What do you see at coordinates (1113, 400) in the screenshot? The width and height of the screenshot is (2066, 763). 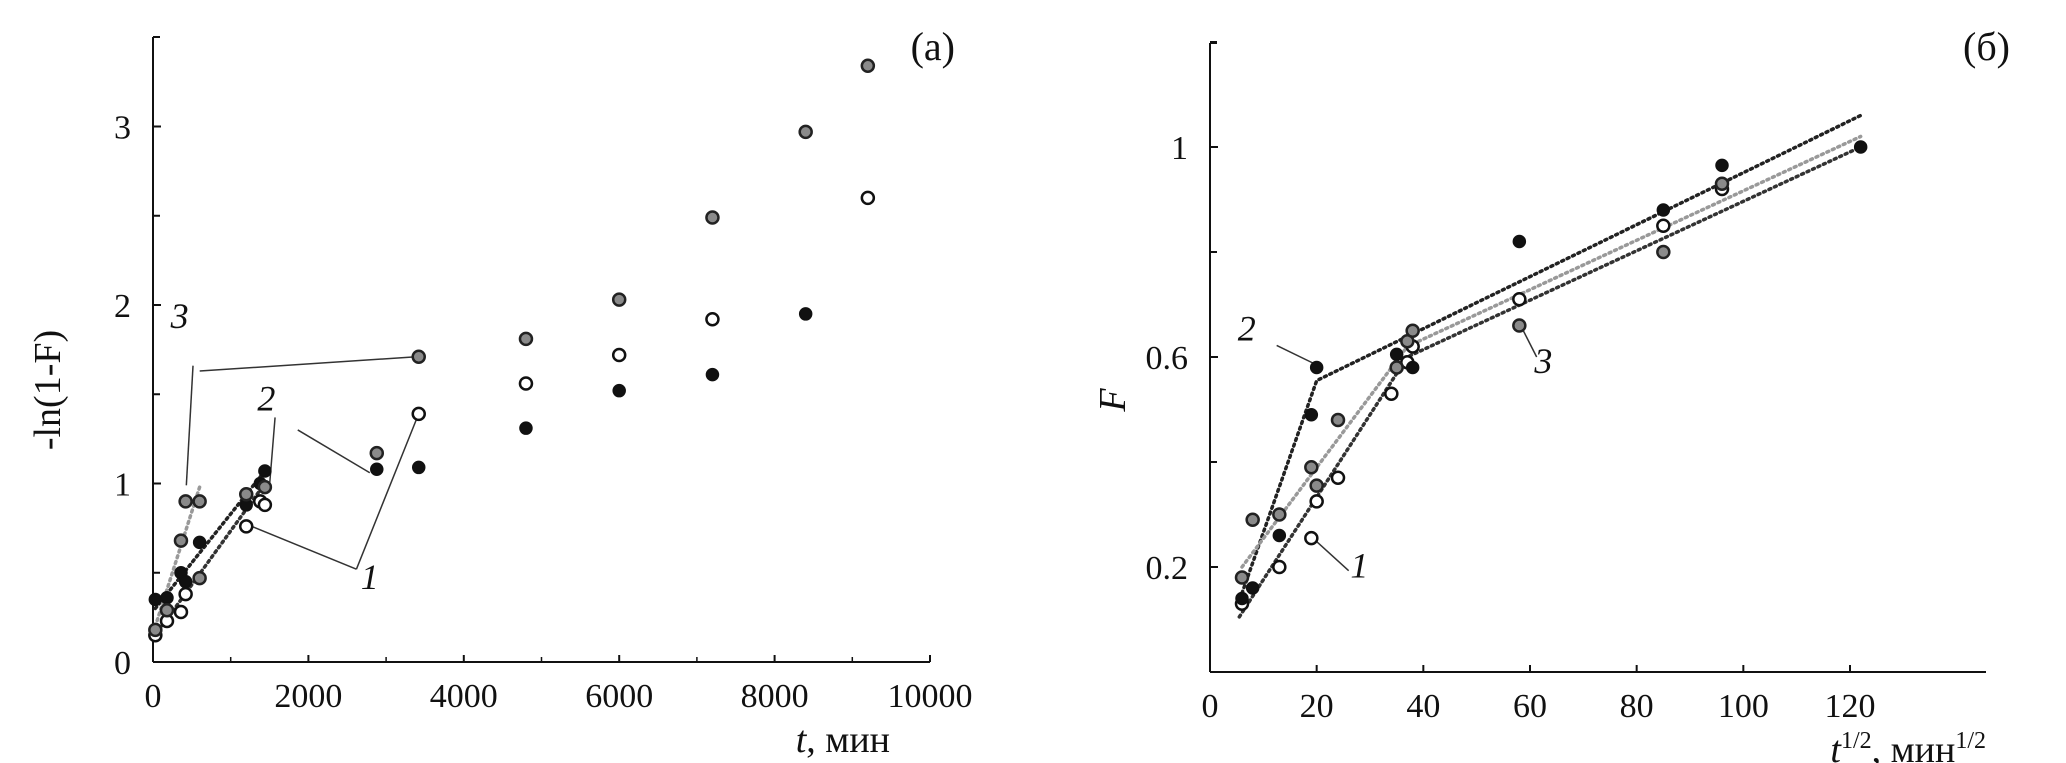 I see `y-axis-label: F` at bounding box center [1113, 400].